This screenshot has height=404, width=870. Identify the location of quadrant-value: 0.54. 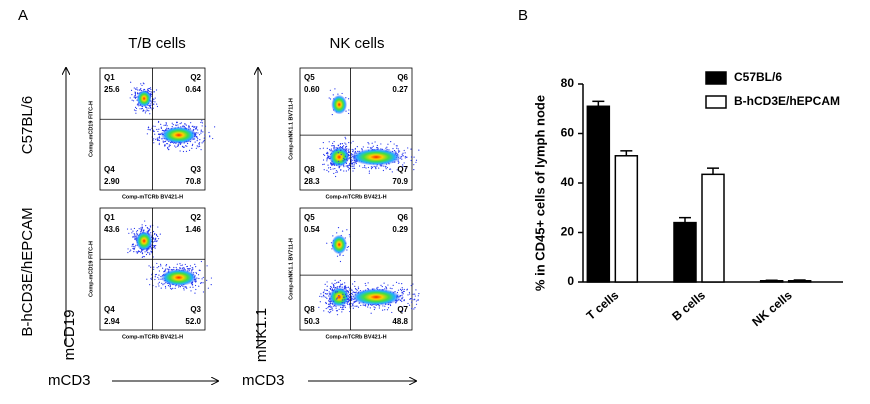
(312, 229).